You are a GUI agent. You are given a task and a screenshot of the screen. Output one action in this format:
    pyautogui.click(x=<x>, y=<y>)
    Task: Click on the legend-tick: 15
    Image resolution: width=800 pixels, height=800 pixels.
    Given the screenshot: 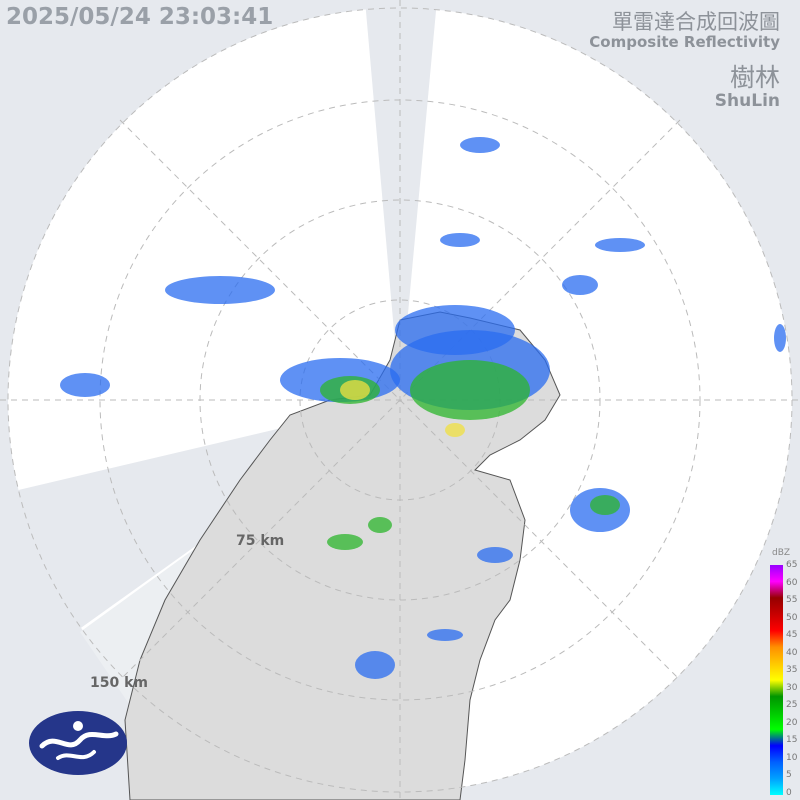 What is the action you would take?
    pyautogui.click(x=792, y=740)
    